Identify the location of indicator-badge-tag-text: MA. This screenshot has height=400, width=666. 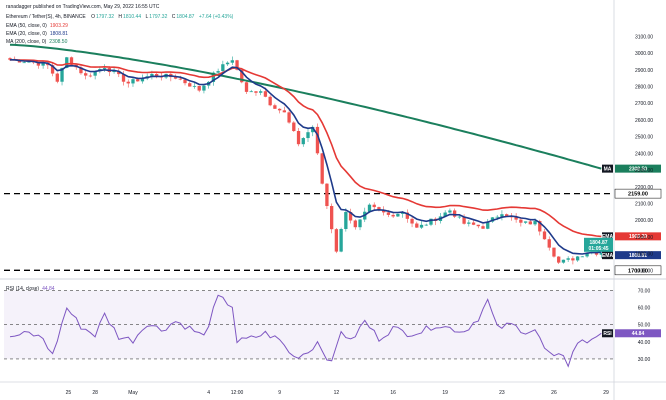
(608, 169).